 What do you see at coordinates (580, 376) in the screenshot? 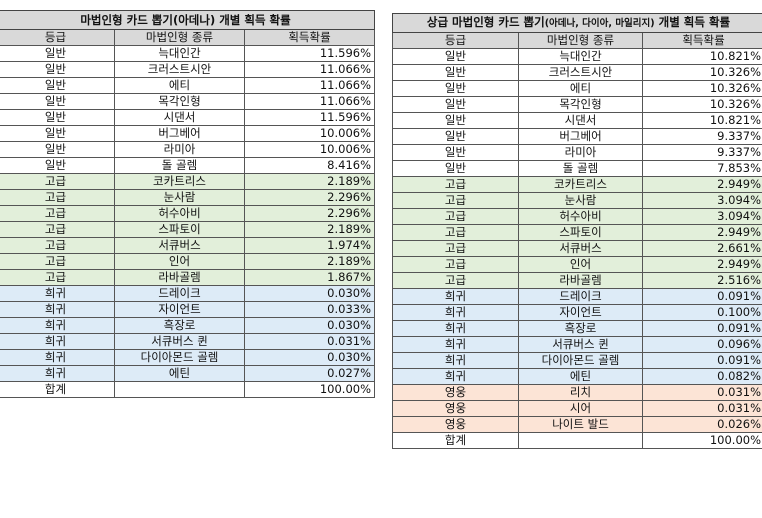
I see `doll-name-cell: 에틴` at bounding box center [580, 376].